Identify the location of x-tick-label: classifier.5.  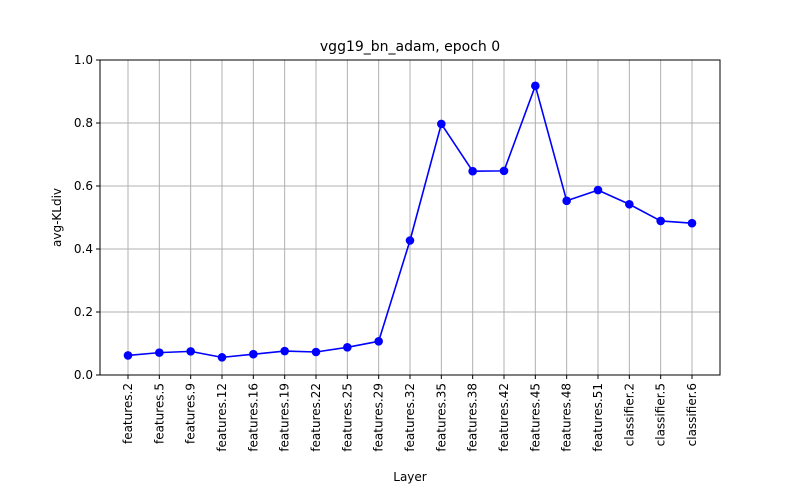
(661, 414).